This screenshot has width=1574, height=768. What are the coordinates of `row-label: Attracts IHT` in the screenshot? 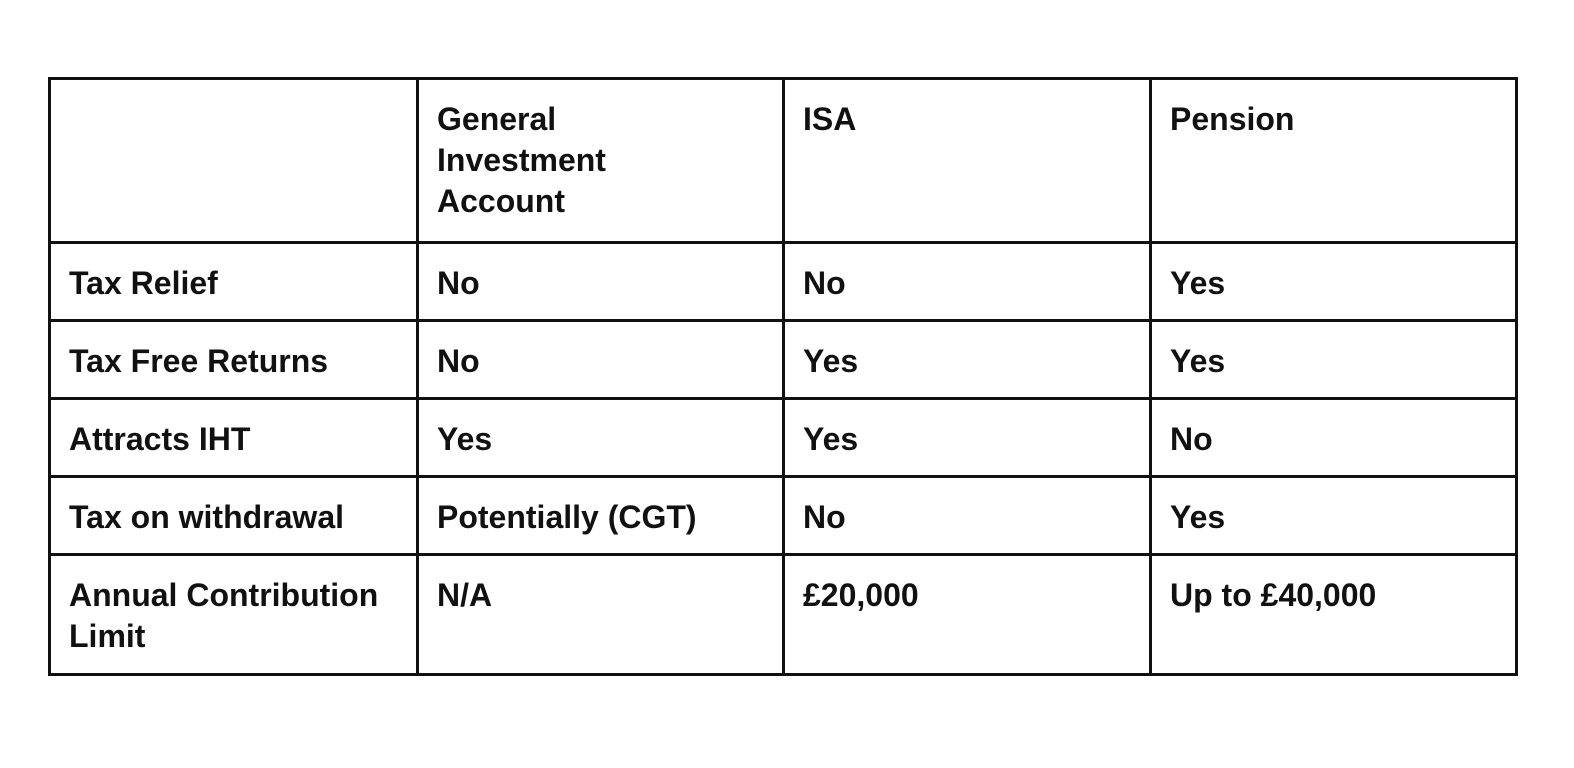 It's located at (233, 437).